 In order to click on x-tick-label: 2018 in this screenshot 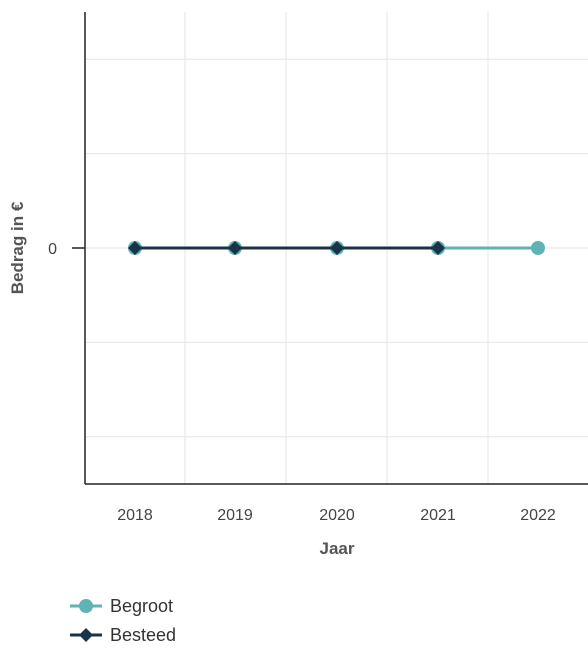, I will do `click(135, 515)`.